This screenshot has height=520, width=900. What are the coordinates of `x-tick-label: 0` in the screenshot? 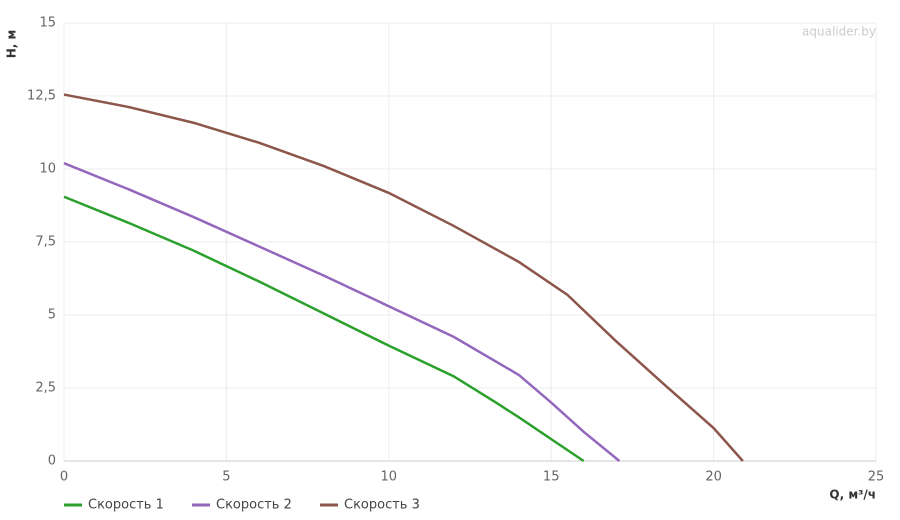 It's located at (64, 477).